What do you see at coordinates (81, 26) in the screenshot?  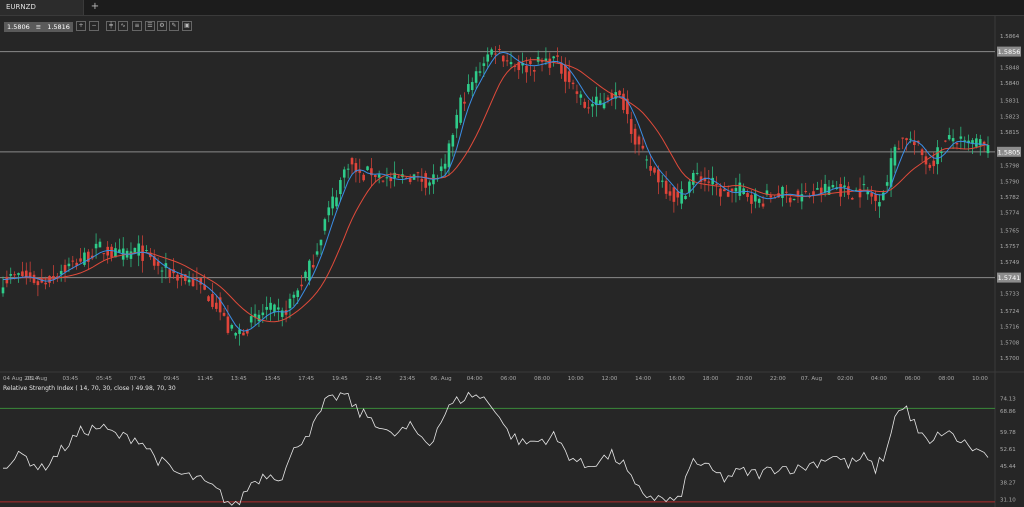 I see `zoom-in-icon: +` at bounding box center [81, 26].